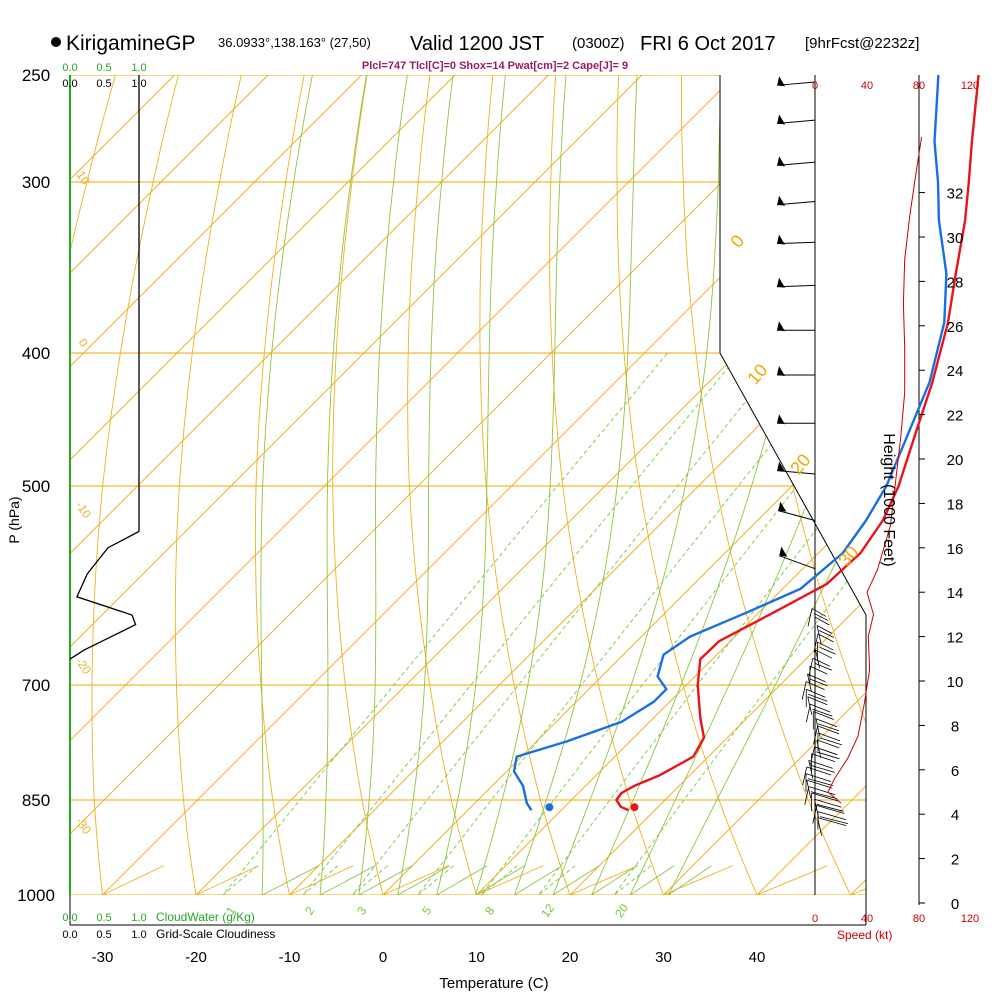 The width and height of the screenshot is (1000, 1000). What do you see at coordinates (103, 957) in the screenshot?
I see `temperature-tick-label: -30` at bounding box center [103, 957].